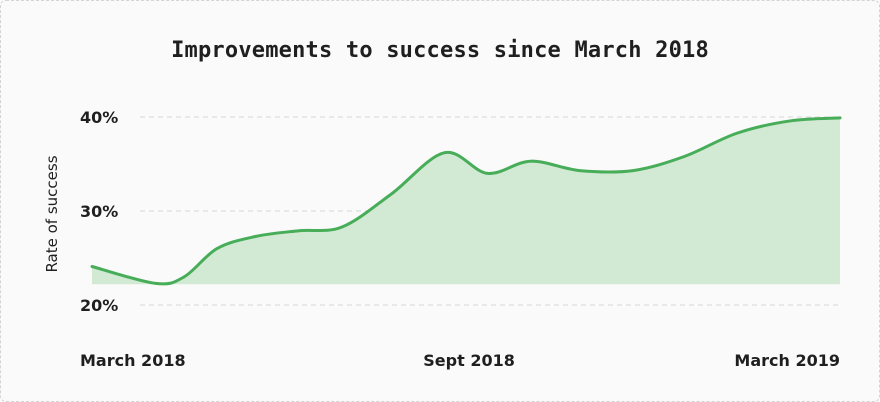  What do you see at coordinates (469, 360) in the screenshot?
I see `x-tick-label: Sept 2018` at bounding box center [469, 360].